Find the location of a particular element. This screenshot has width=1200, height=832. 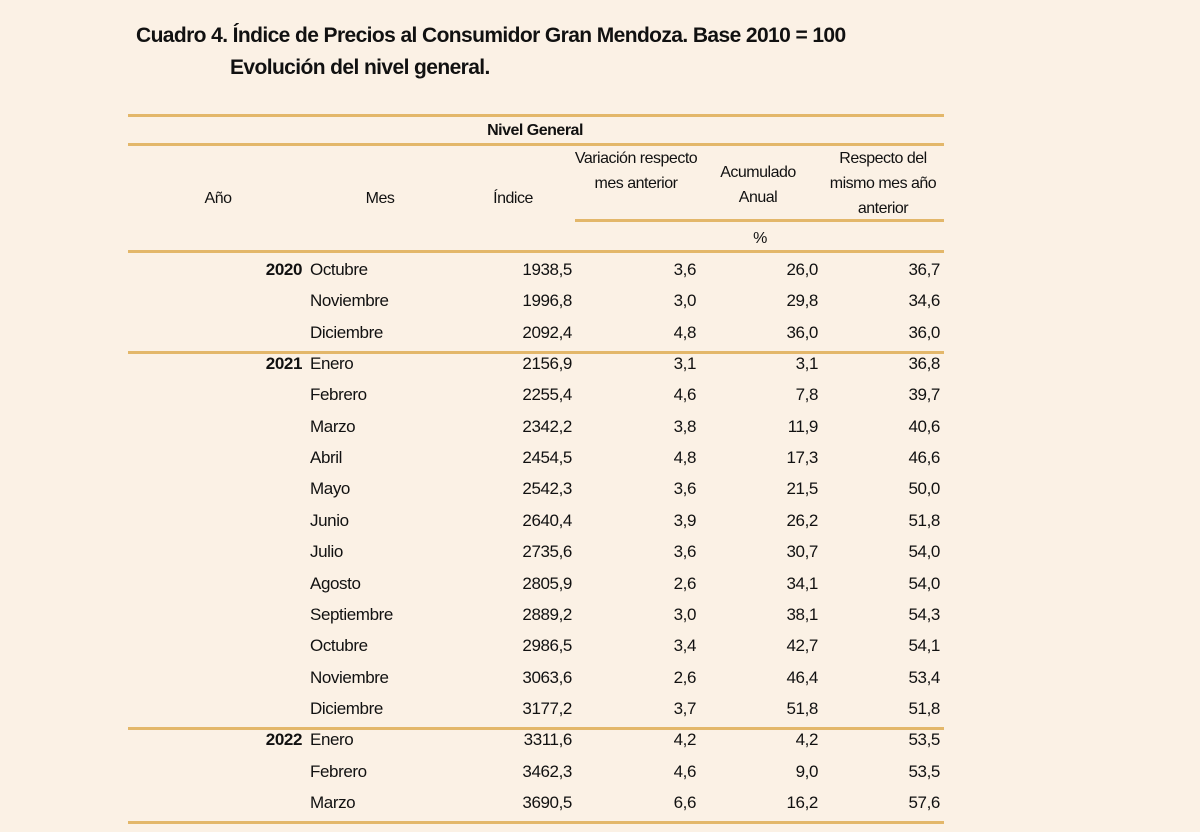

cell-acc: 46,4 is located at coordinates (802, 677).